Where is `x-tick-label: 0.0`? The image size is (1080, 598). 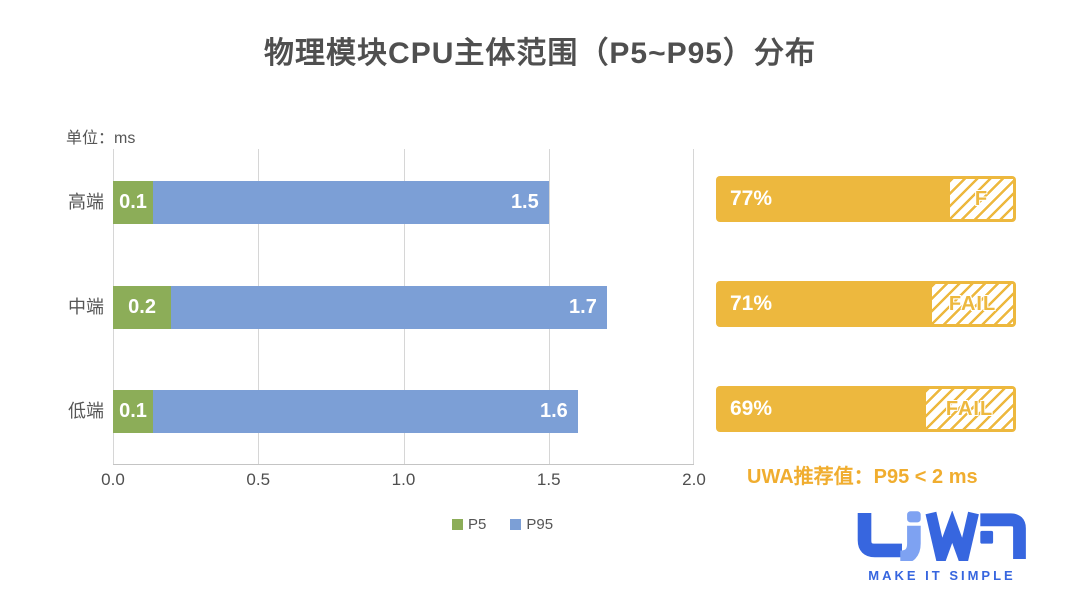
x-tick-label: 0.0 is located at coordinates (113, 479).